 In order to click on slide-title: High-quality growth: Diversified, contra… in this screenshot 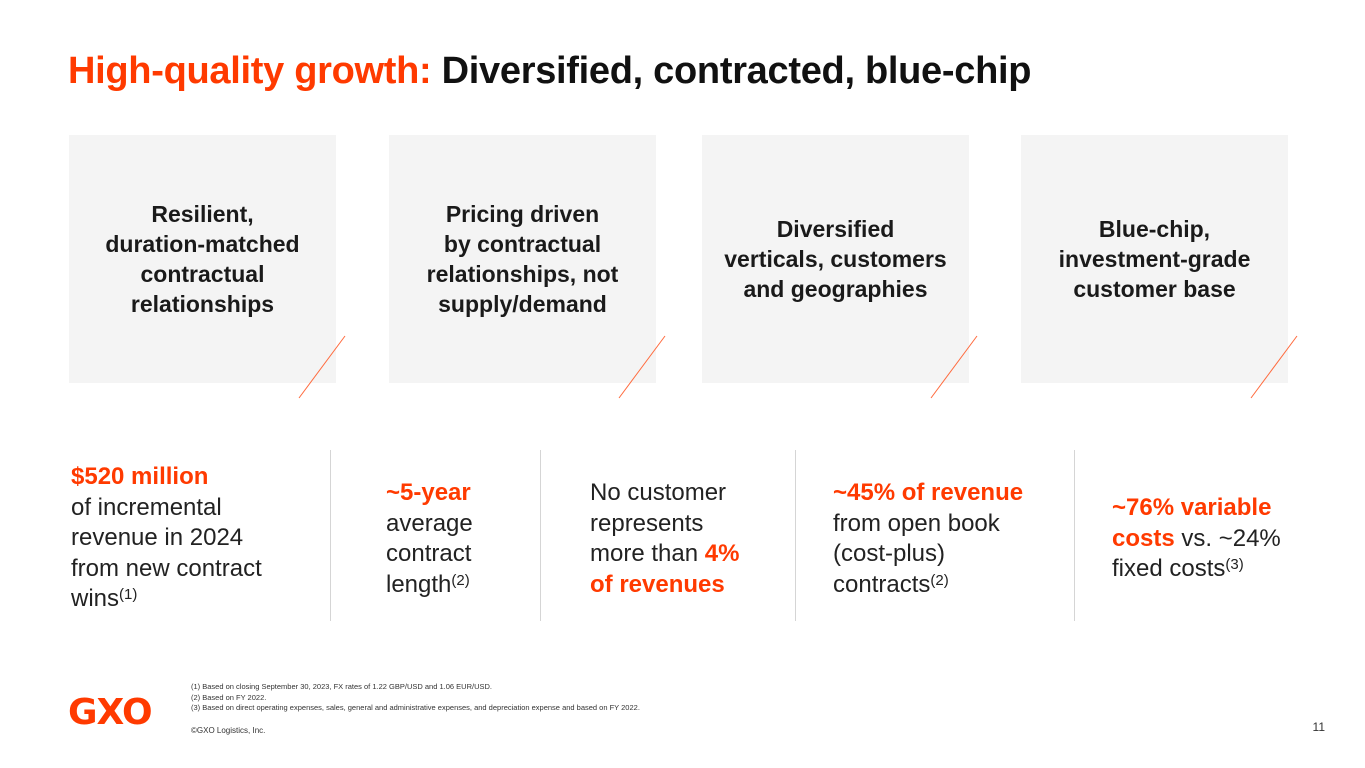, I will do `click(549, 71)`.